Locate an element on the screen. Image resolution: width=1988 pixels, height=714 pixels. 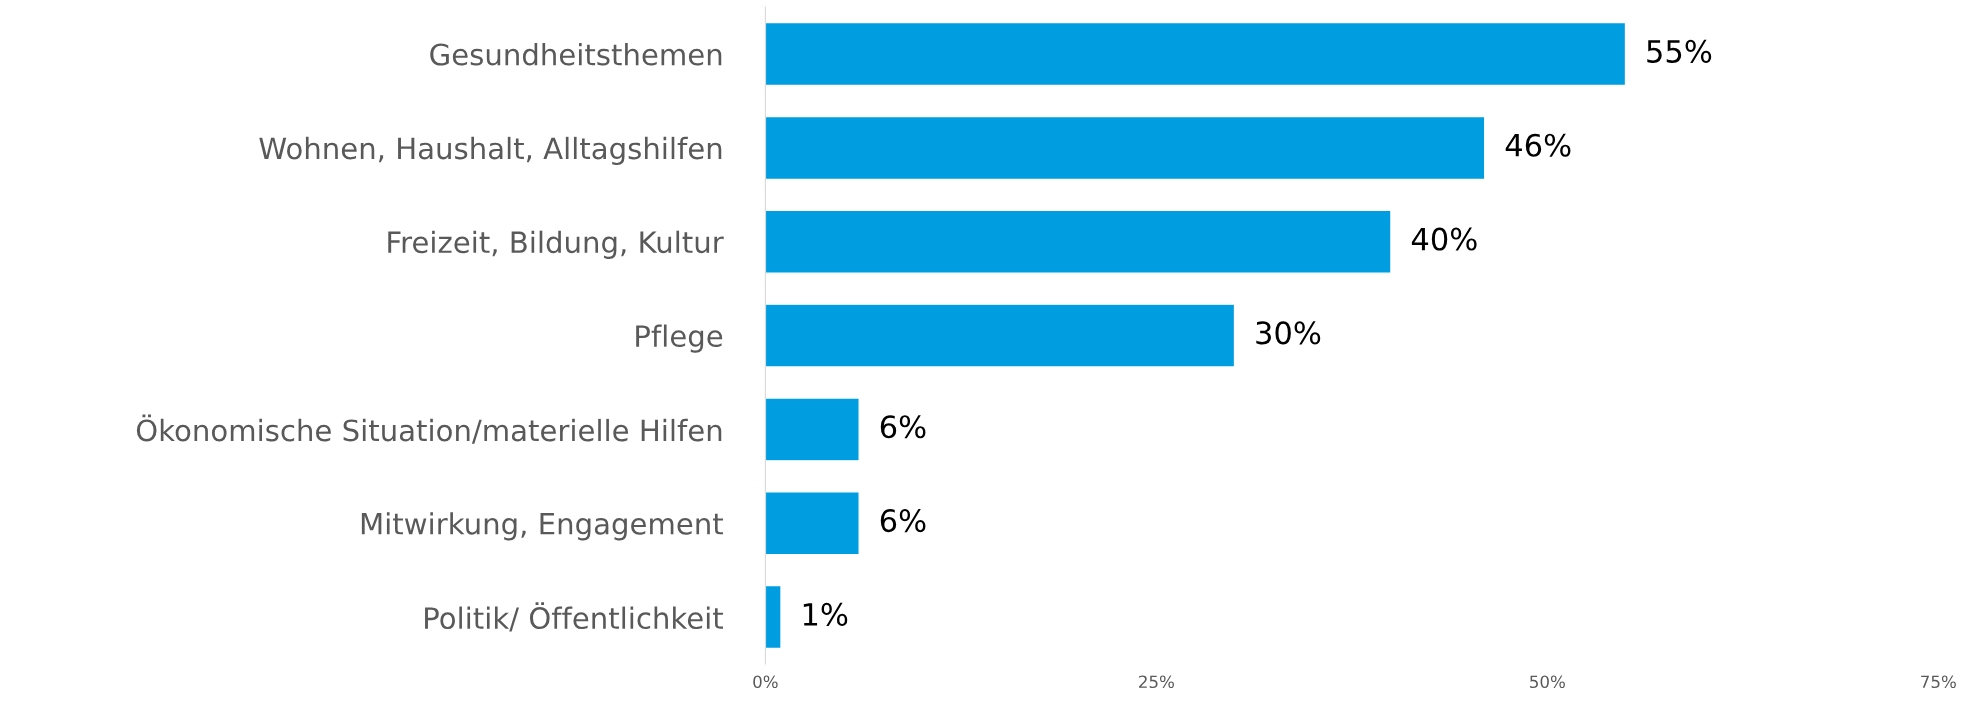
data-label: 30% is located at coordinates (1288, 333).